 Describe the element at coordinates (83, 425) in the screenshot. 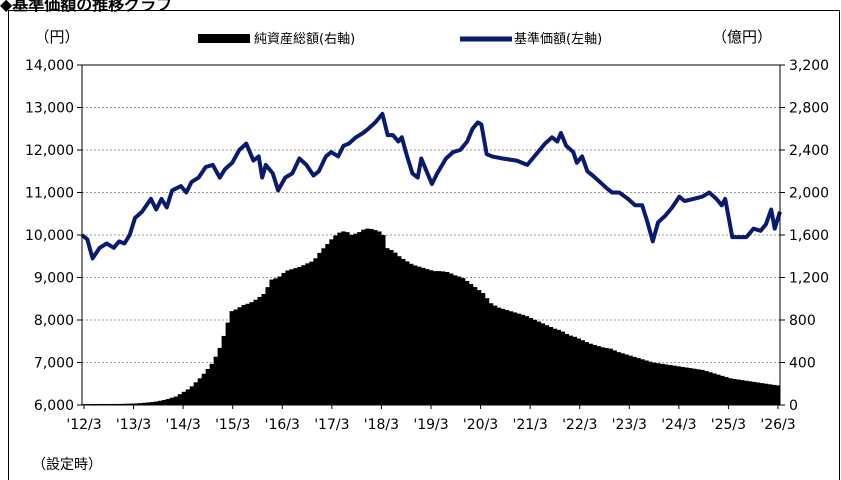

I see `x-tick-label: '12/3` at that location.